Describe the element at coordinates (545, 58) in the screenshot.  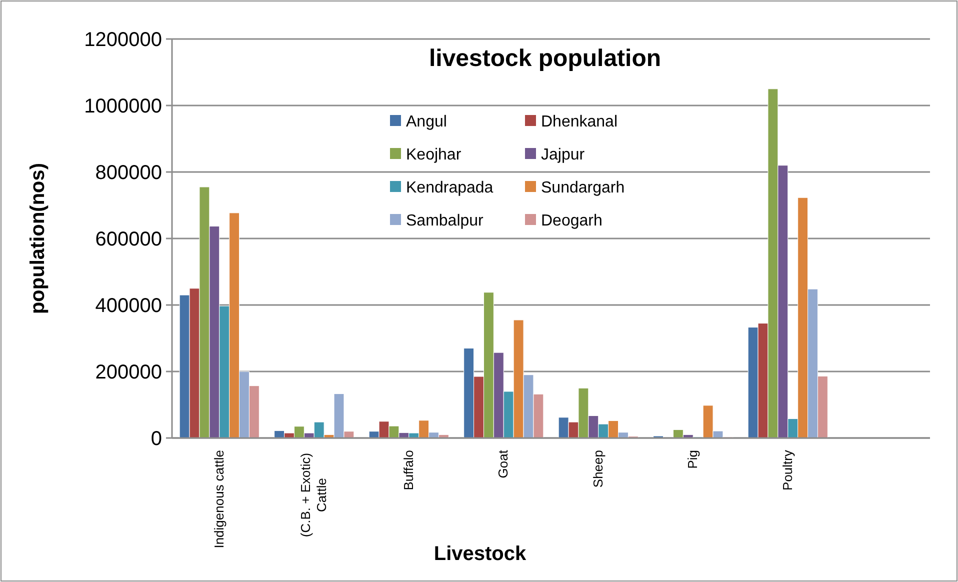
I see `chart-title: livestock population` at that location.